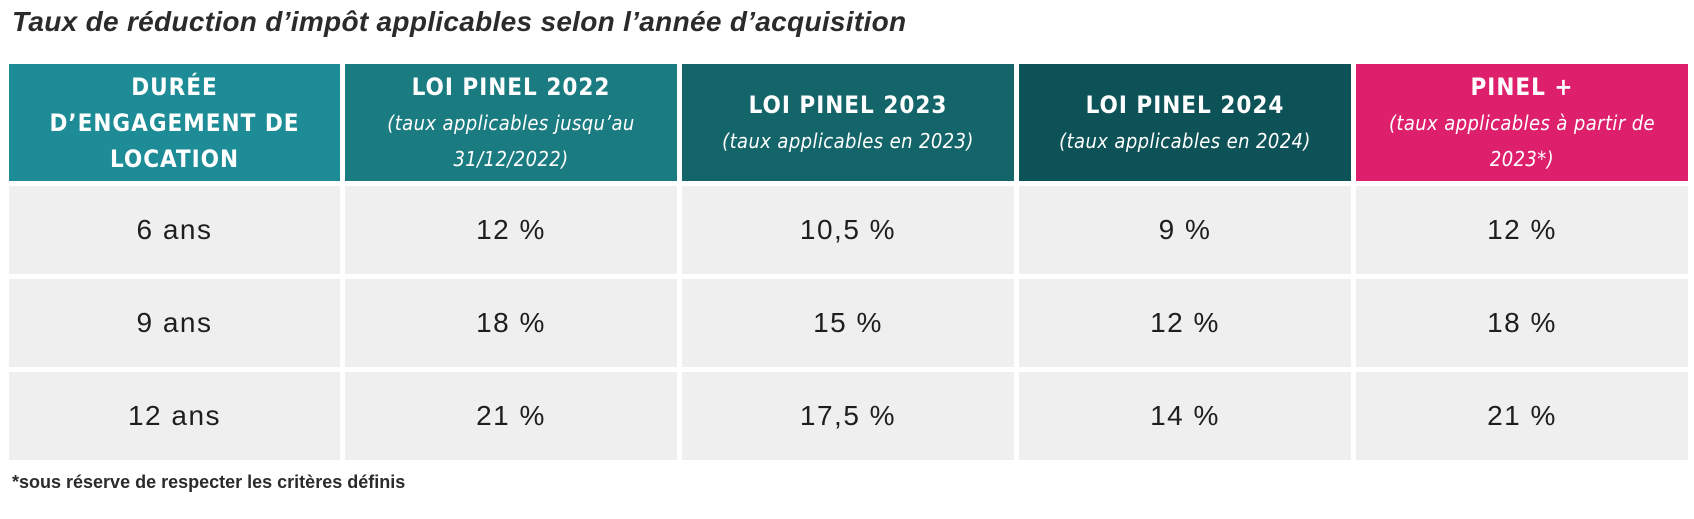 The height and width of the screenshot is (519, 1694). Describe the element at coordinates (848, 104) in the screenshot. I see `header-title: LOI PINEL 2023` at that location.